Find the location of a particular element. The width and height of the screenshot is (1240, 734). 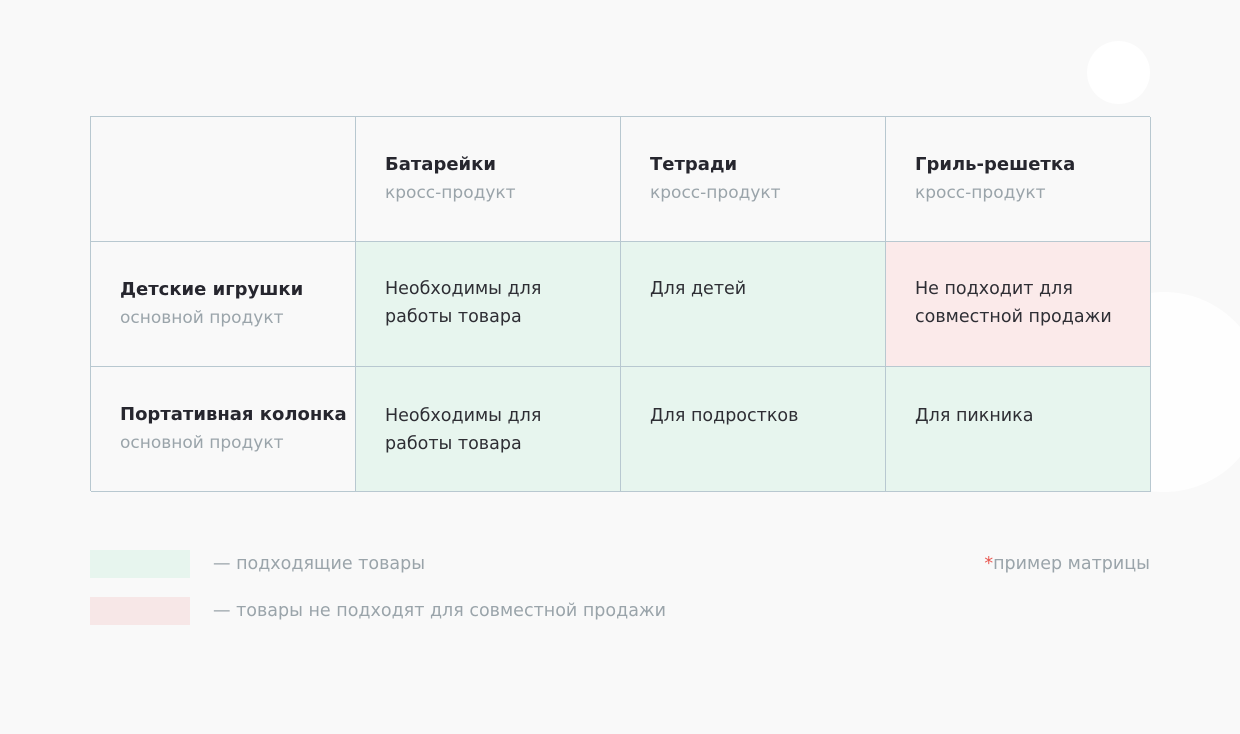

asterisk-mark: * is located at coordinates (989, 564).